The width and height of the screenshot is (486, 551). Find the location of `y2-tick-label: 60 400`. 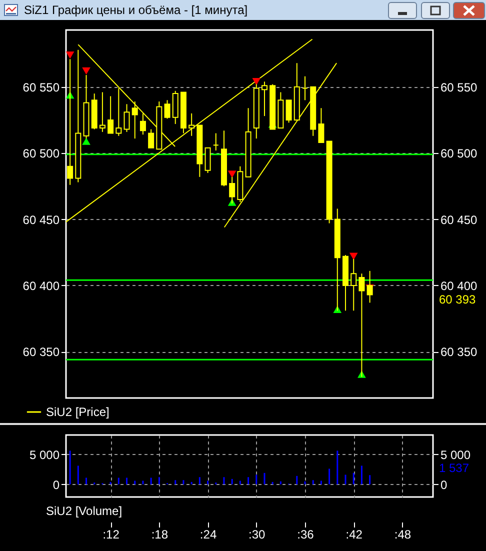

y2-tick-label: 60 400 is located at coordinates (459, 285).